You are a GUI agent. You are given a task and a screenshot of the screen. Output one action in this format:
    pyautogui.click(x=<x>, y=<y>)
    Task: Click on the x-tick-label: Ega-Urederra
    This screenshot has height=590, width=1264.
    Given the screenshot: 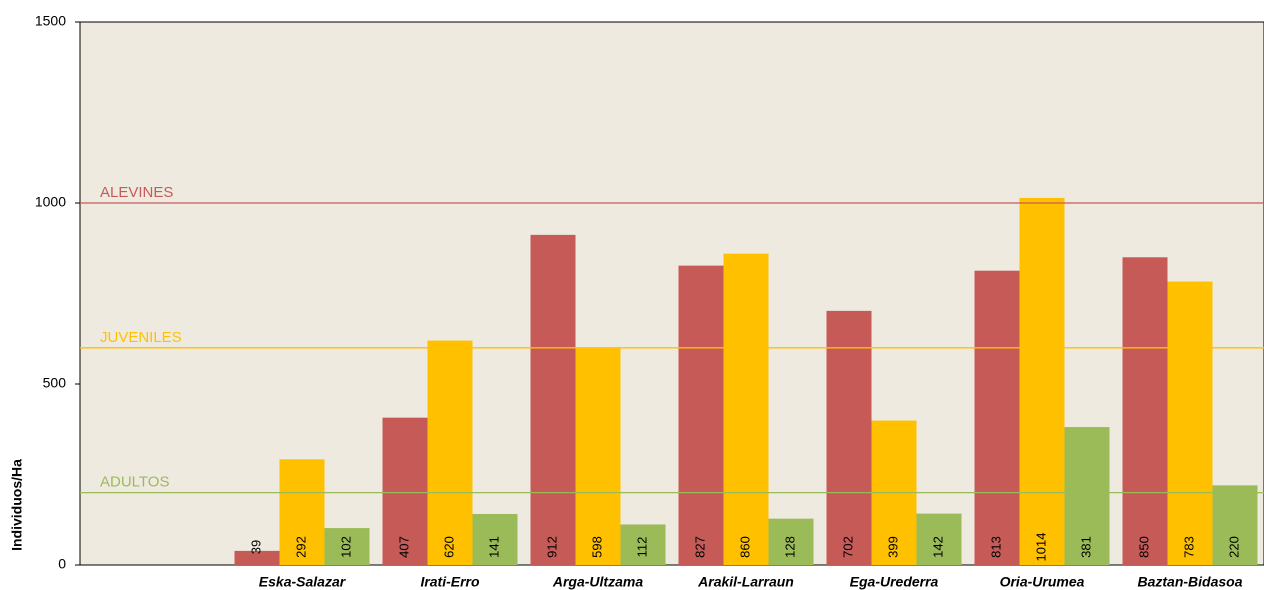 What is the action you would take?
    pyautogui.click(x=894, y=582)
    